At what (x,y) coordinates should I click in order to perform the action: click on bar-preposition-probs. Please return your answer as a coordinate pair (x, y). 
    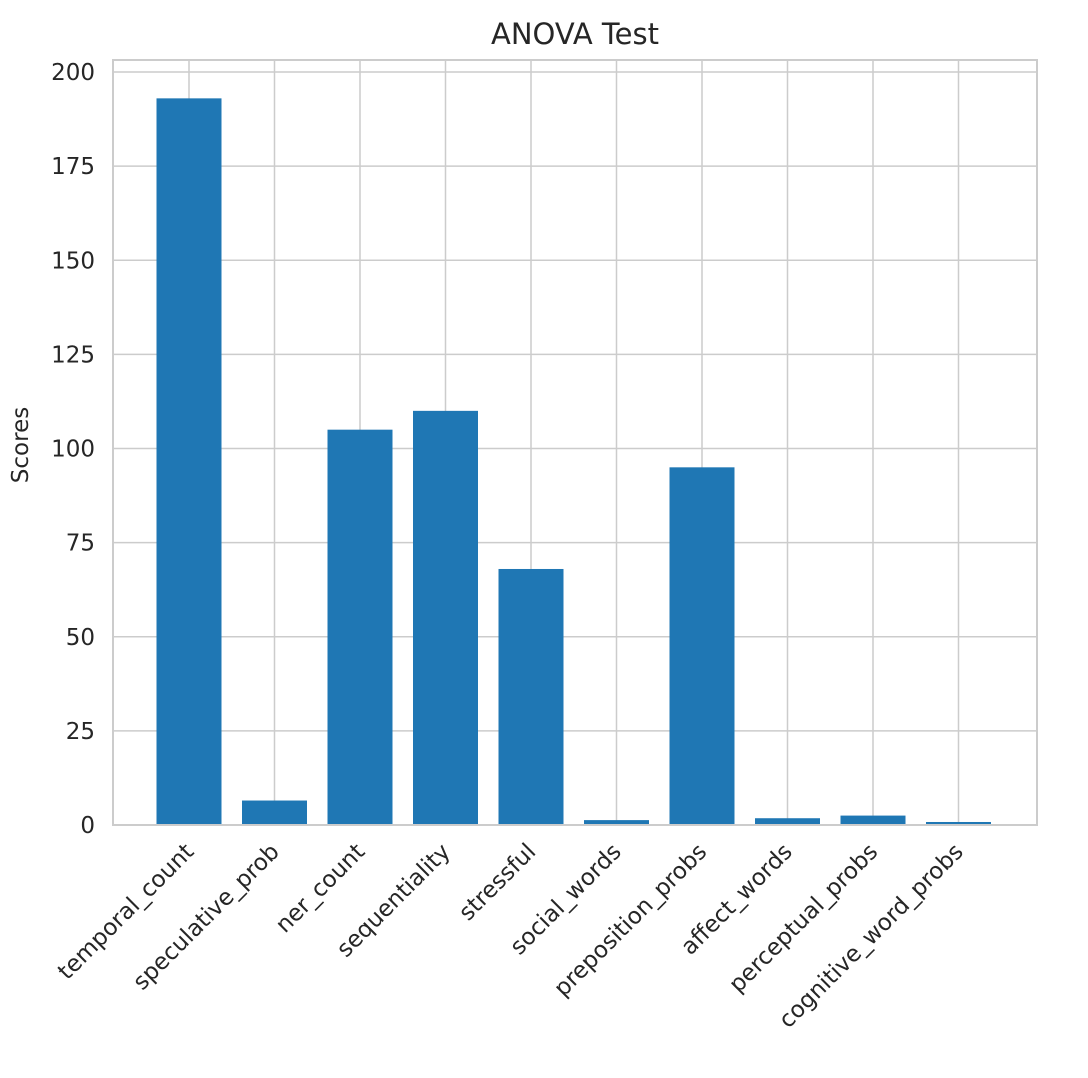
    Looking at the image, I should click on (702, 646).